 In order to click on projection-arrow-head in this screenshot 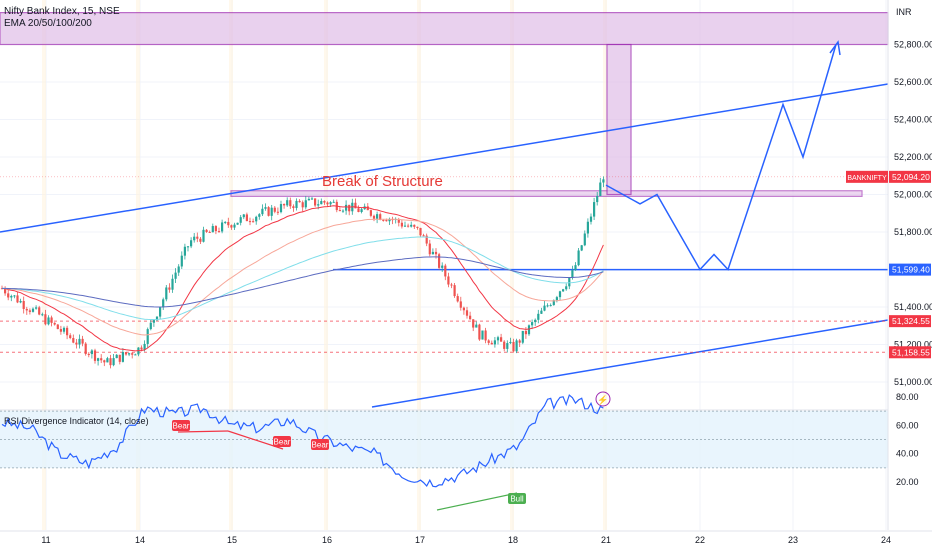, I will do `click(835, 48)`.